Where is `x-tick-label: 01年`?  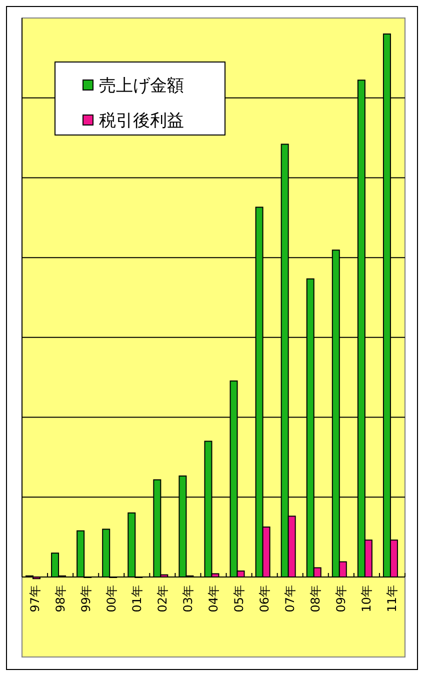 x-tick-label: 01年 is located at coordinates (137, 598).